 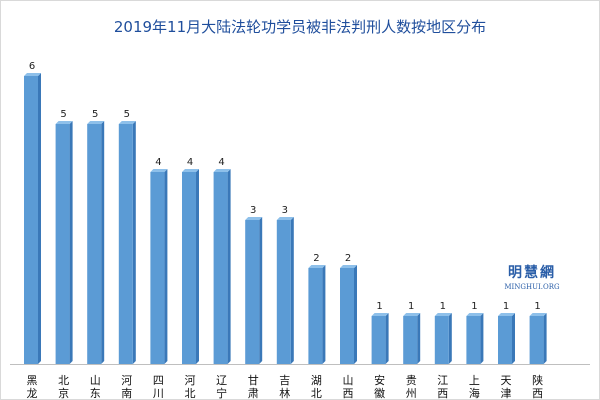 What do you see at coordinates (411, 380) in the screenshot?
I see `x-tick-label: 贵` at bounding box center [411, 380].